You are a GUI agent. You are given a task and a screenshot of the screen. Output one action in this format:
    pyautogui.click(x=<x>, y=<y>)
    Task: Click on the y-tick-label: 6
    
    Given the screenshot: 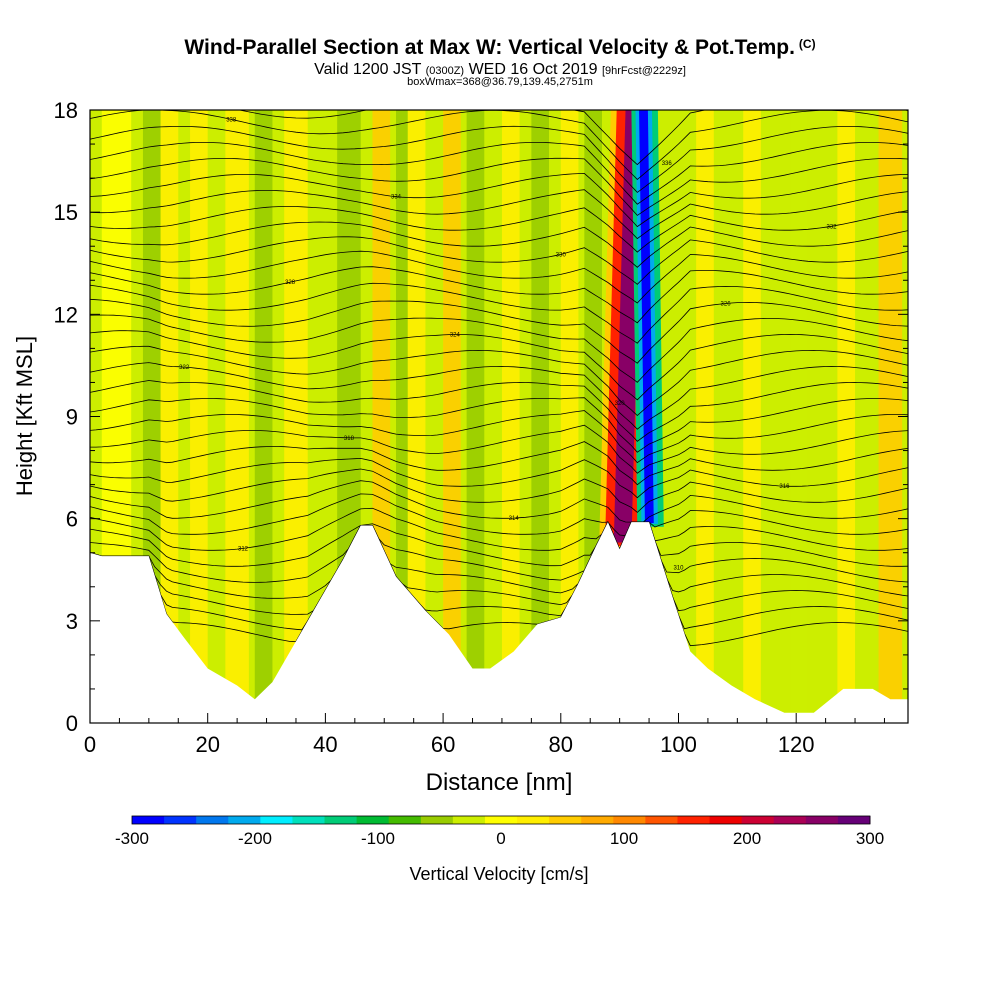 What is the action you would take?
    pyautogui.click(x=72, y=519)
    